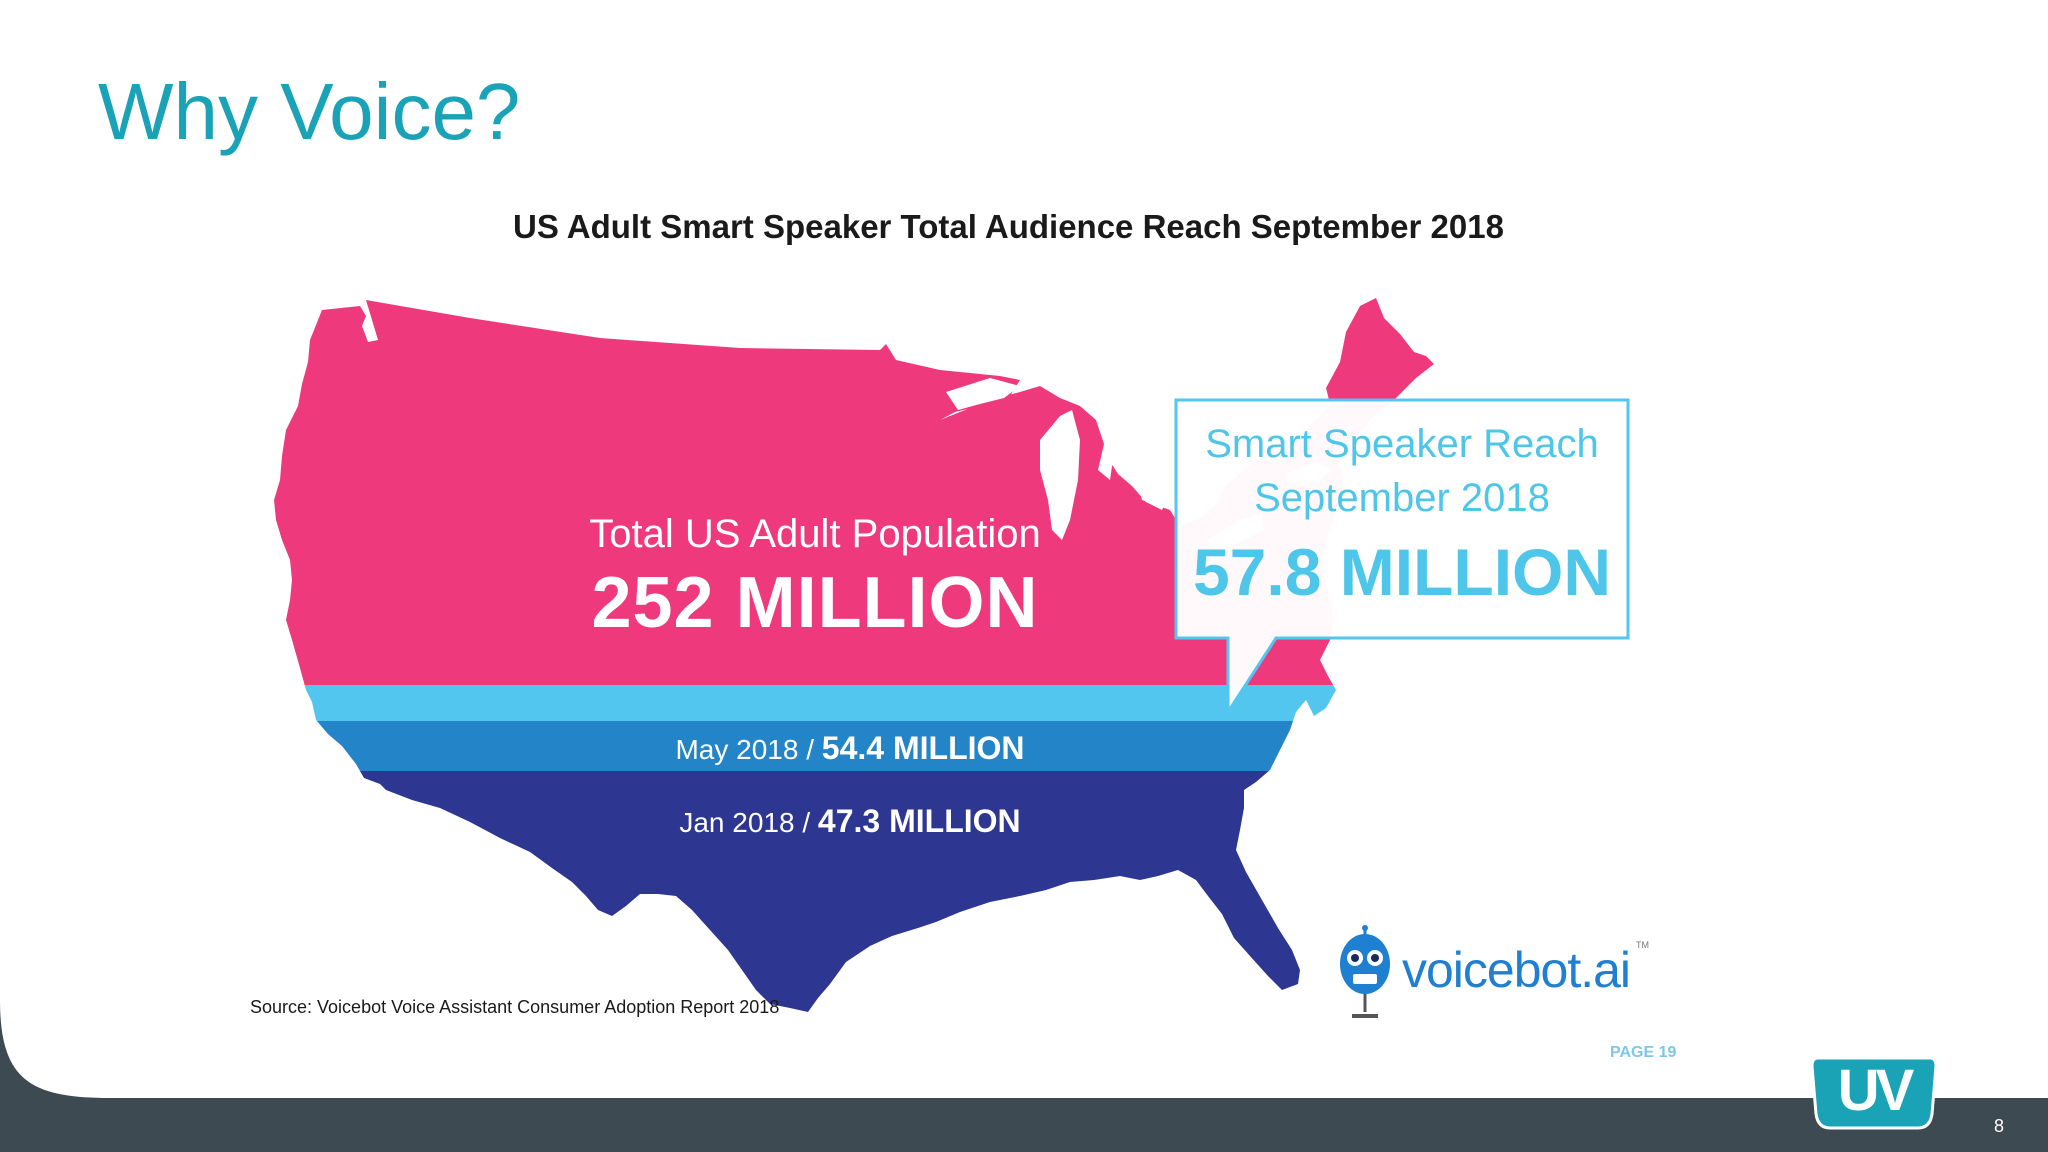 This screenshot has width=2048, height=1152. Describe the element at coordinates (815, 534) in the screenshot. I see `population-label: Total US Adult Population` at that location.